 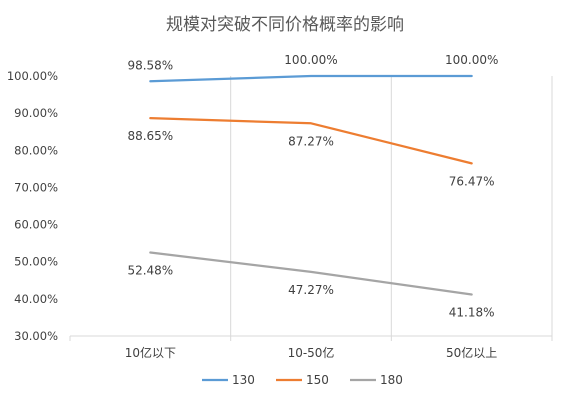 I want to click on legend-label-130: 130, so click(x=243, y=380).